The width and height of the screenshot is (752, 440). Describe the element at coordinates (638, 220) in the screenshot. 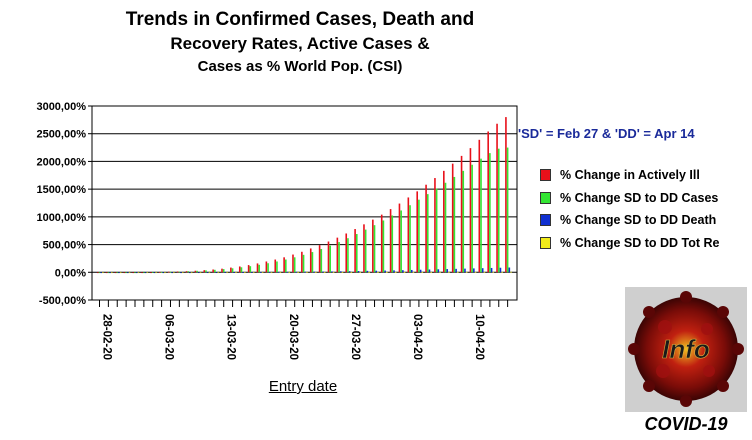

I see `legend-label-death: % Change SD to DD Death` at that location.